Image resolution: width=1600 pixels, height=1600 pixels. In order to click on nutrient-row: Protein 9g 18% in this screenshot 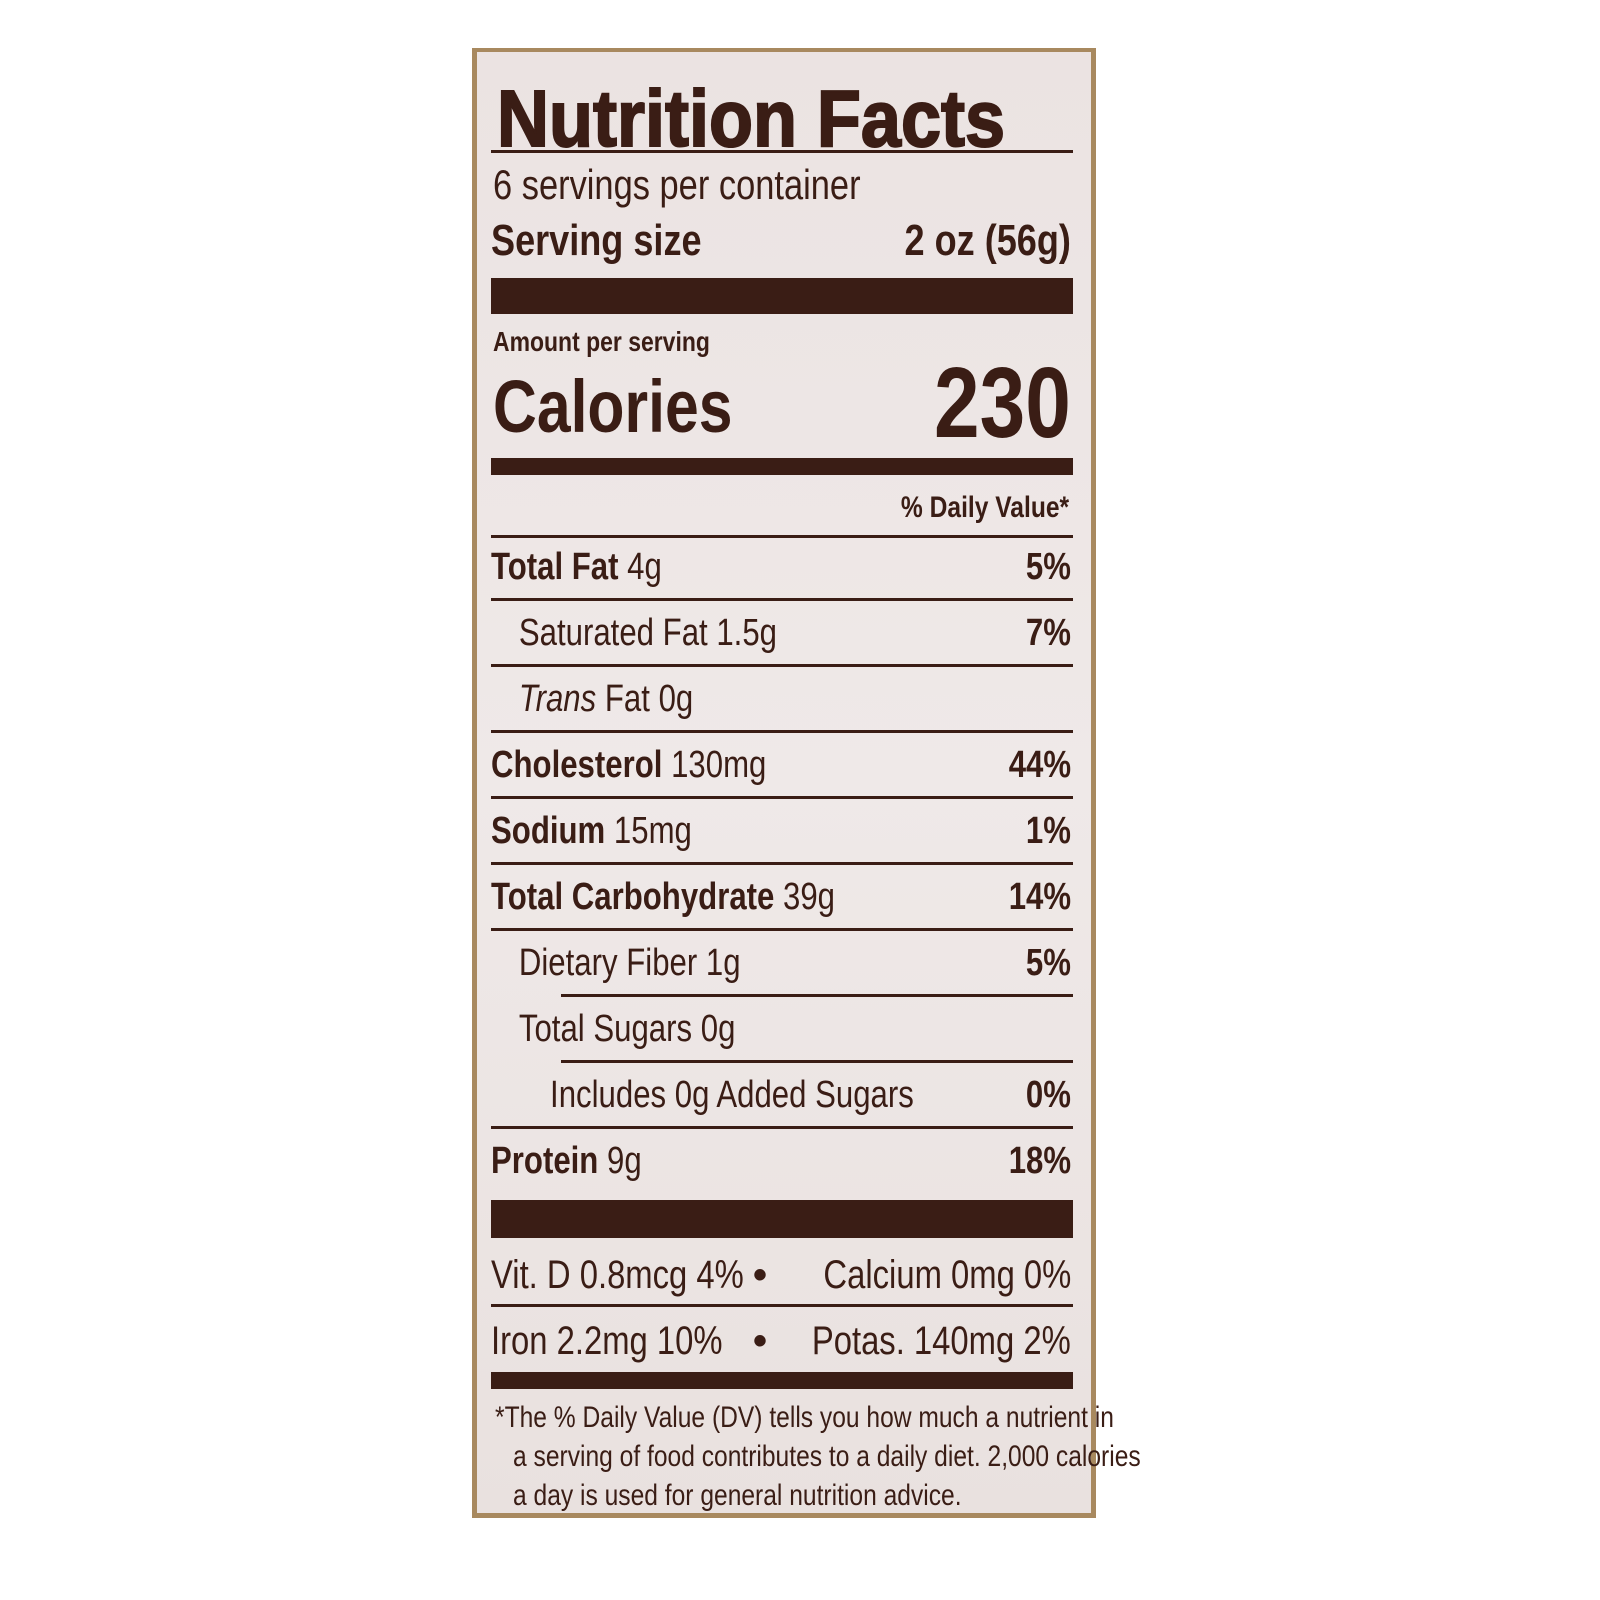, I will do `click(781, 1161)`.